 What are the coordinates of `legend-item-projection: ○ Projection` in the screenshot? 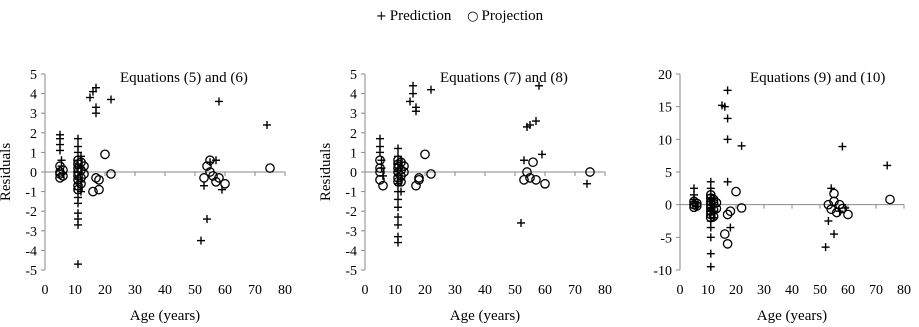 It's located at (505, 16).